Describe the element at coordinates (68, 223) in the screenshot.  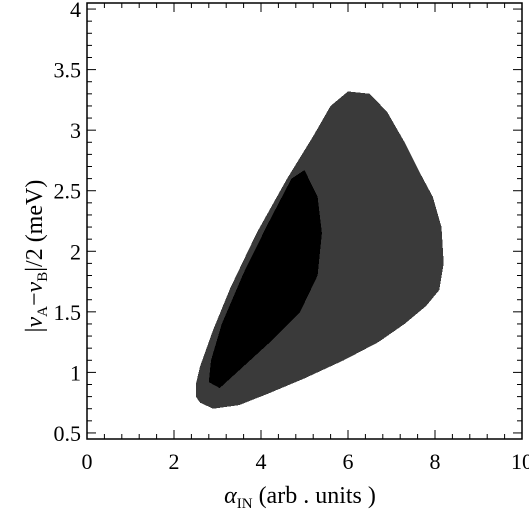
I see `y-tick-labels: 0.5 1 1.5 2 2.5 3 3.5 4` at that location.